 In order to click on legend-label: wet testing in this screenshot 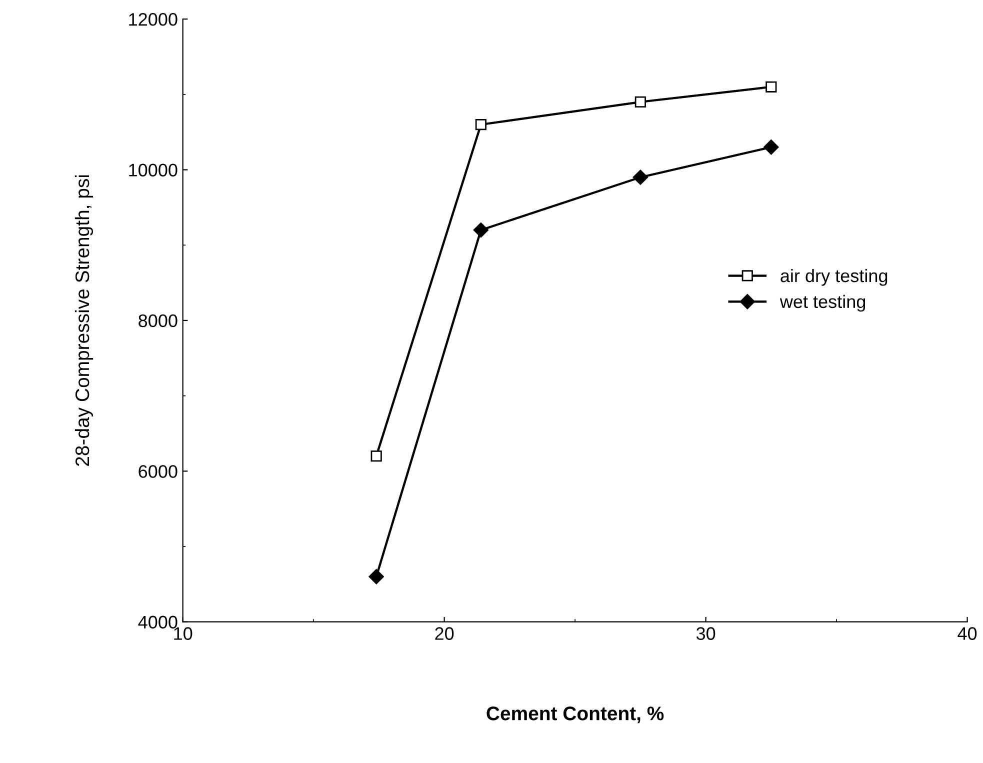, I will do `click(823, 303)`.